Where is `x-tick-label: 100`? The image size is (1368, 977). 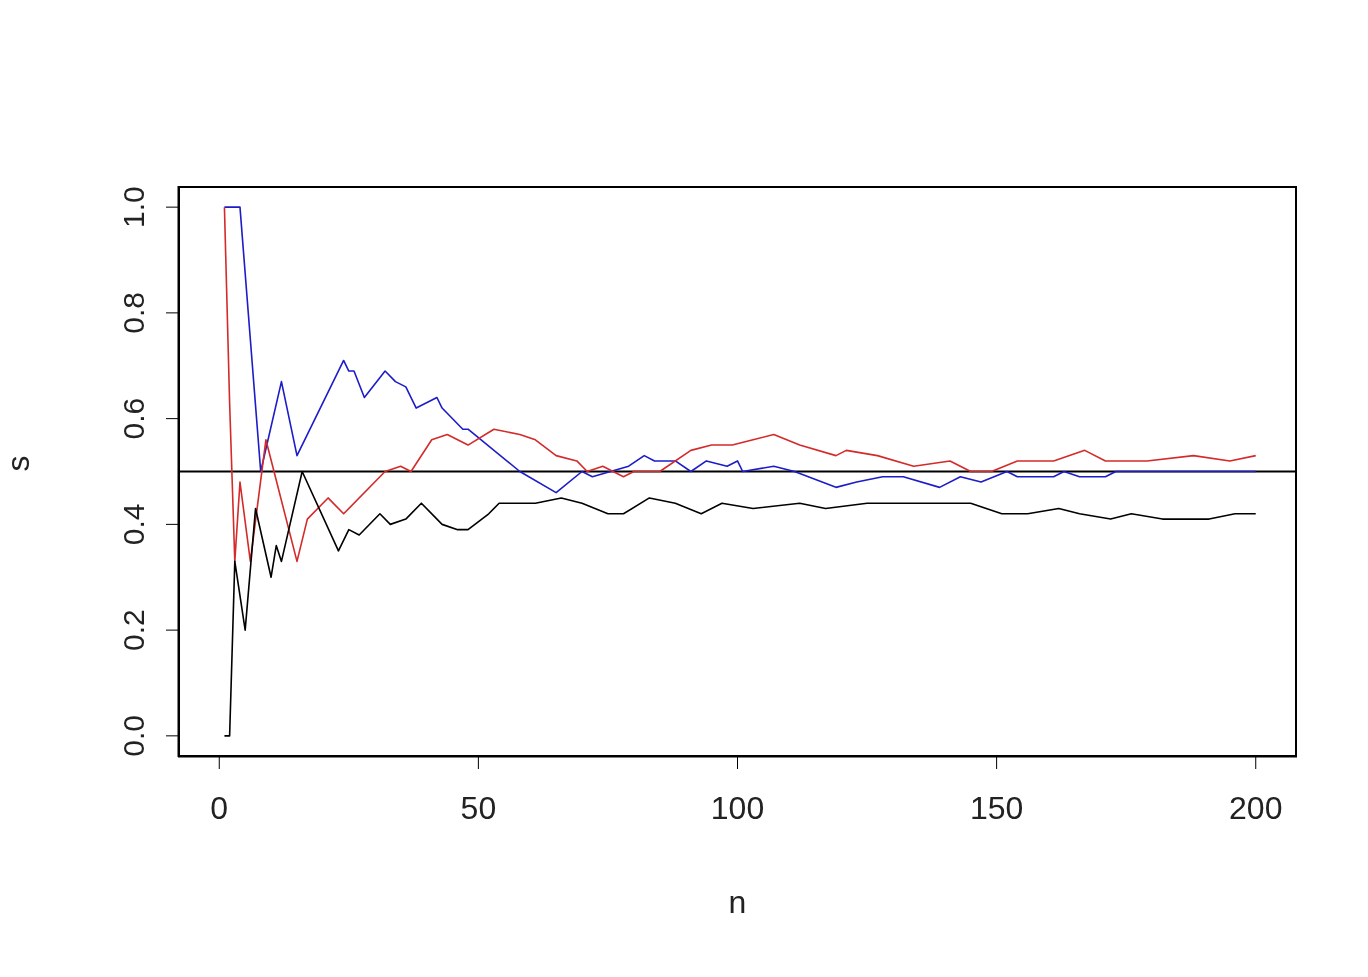
x-tick-label: 100 is located at coordinates (737, 808).